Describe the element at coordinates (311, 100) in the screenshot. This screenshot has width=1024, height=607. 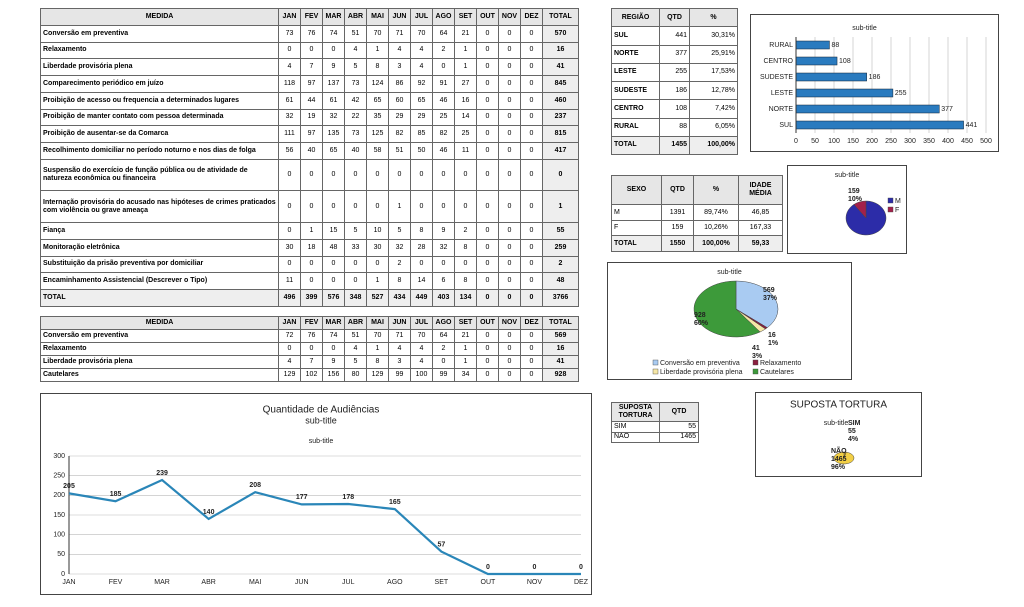
I see `cell: 44` at that location.